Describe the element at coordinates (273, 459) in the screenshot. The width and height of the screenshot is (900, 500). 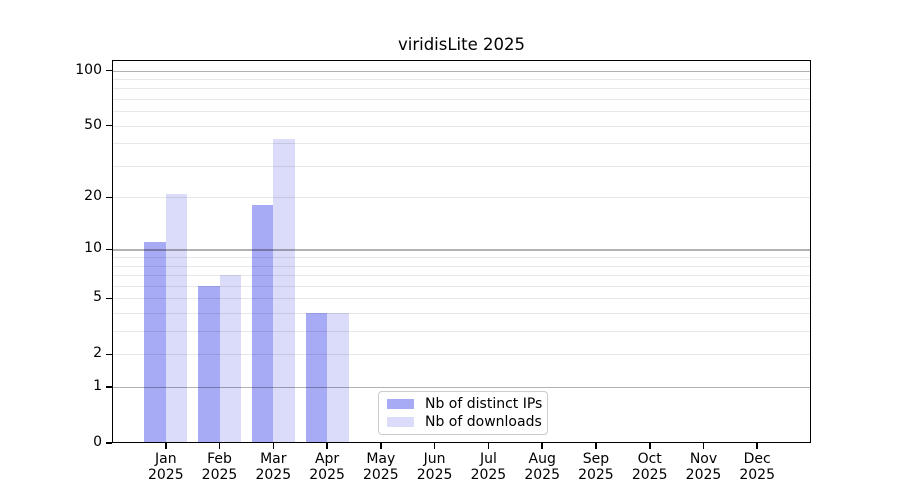
I see `x-tick-label-month: Mar` at that location.